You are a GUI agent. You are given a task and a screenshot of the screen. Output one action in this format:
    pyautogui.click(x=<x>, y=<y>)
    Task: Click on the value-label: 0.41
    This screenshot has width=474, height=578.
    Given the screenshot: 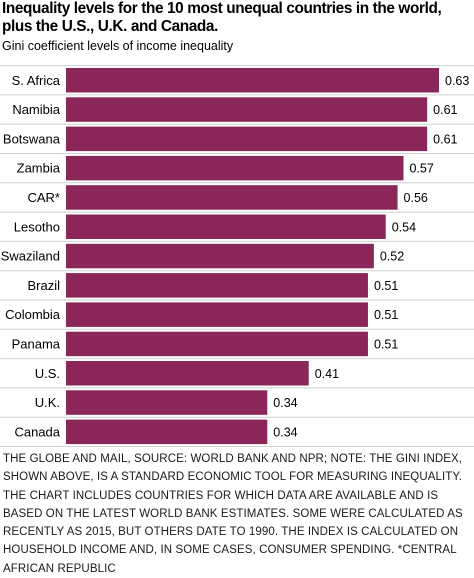 What is the action you would take?
    pyautogui.click(x=327, y=374)
    